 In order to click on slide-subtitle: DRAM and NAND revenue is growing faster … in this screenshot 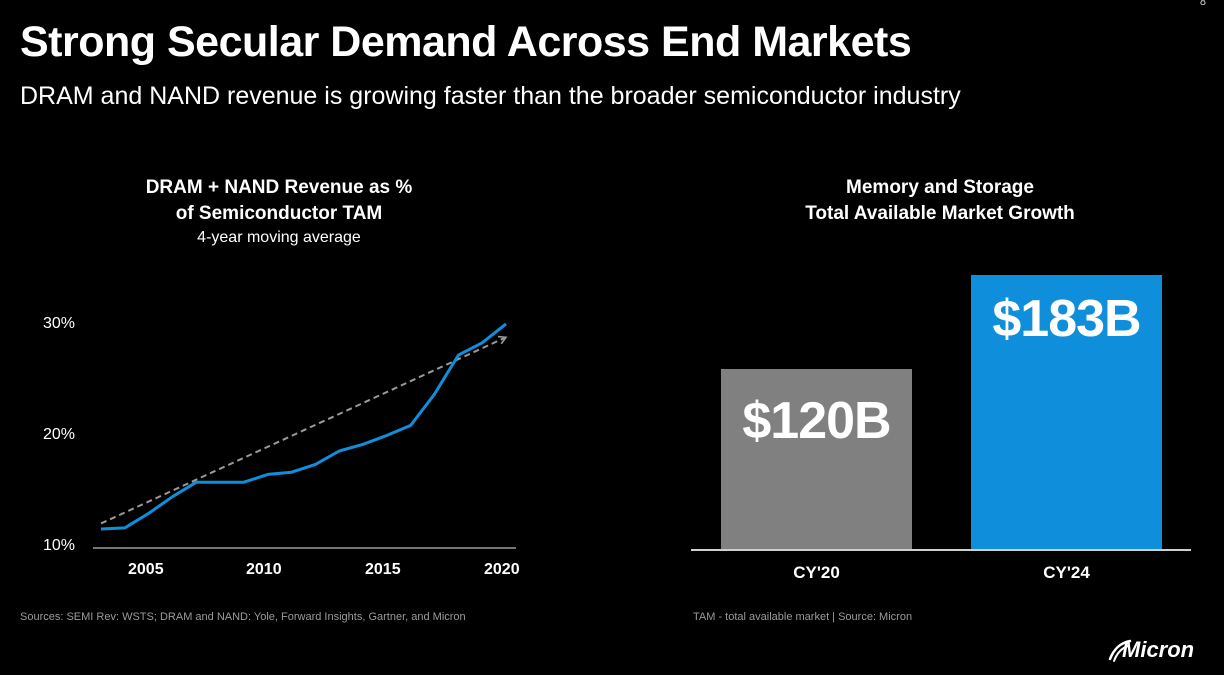, I will do `click(490, 96)`.